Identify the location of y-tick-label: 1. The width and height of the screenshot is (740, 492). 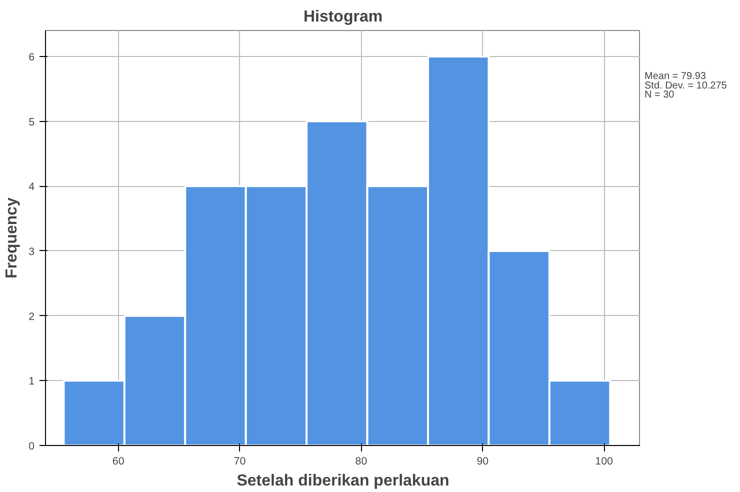
(31, 382).